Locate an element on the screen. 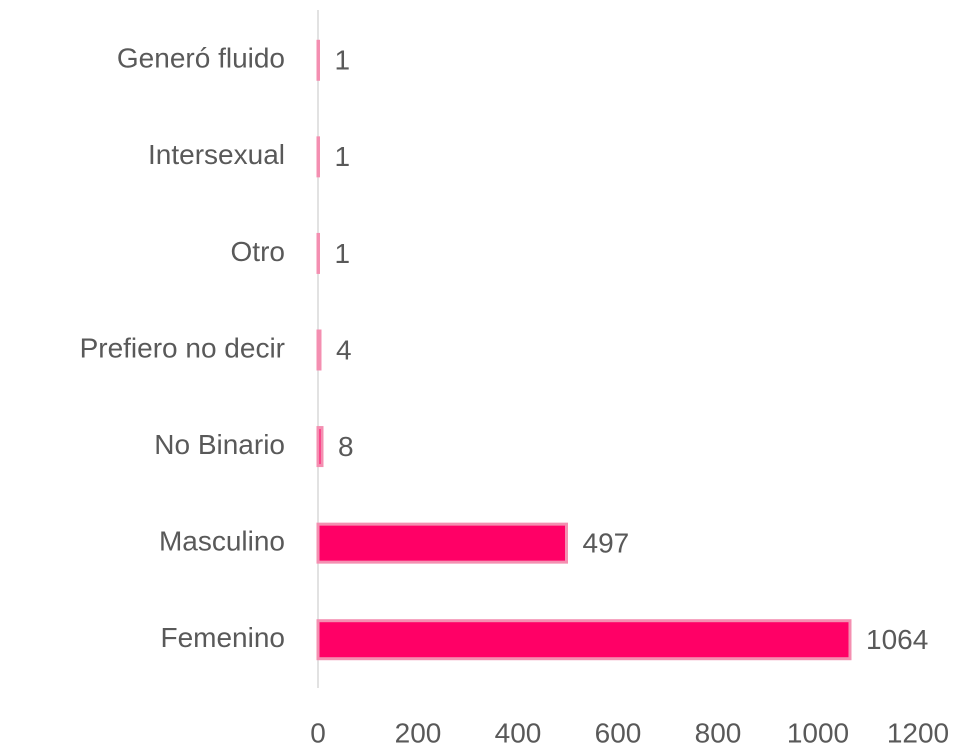  value-label: 4 is located at coordinates (344, 349).